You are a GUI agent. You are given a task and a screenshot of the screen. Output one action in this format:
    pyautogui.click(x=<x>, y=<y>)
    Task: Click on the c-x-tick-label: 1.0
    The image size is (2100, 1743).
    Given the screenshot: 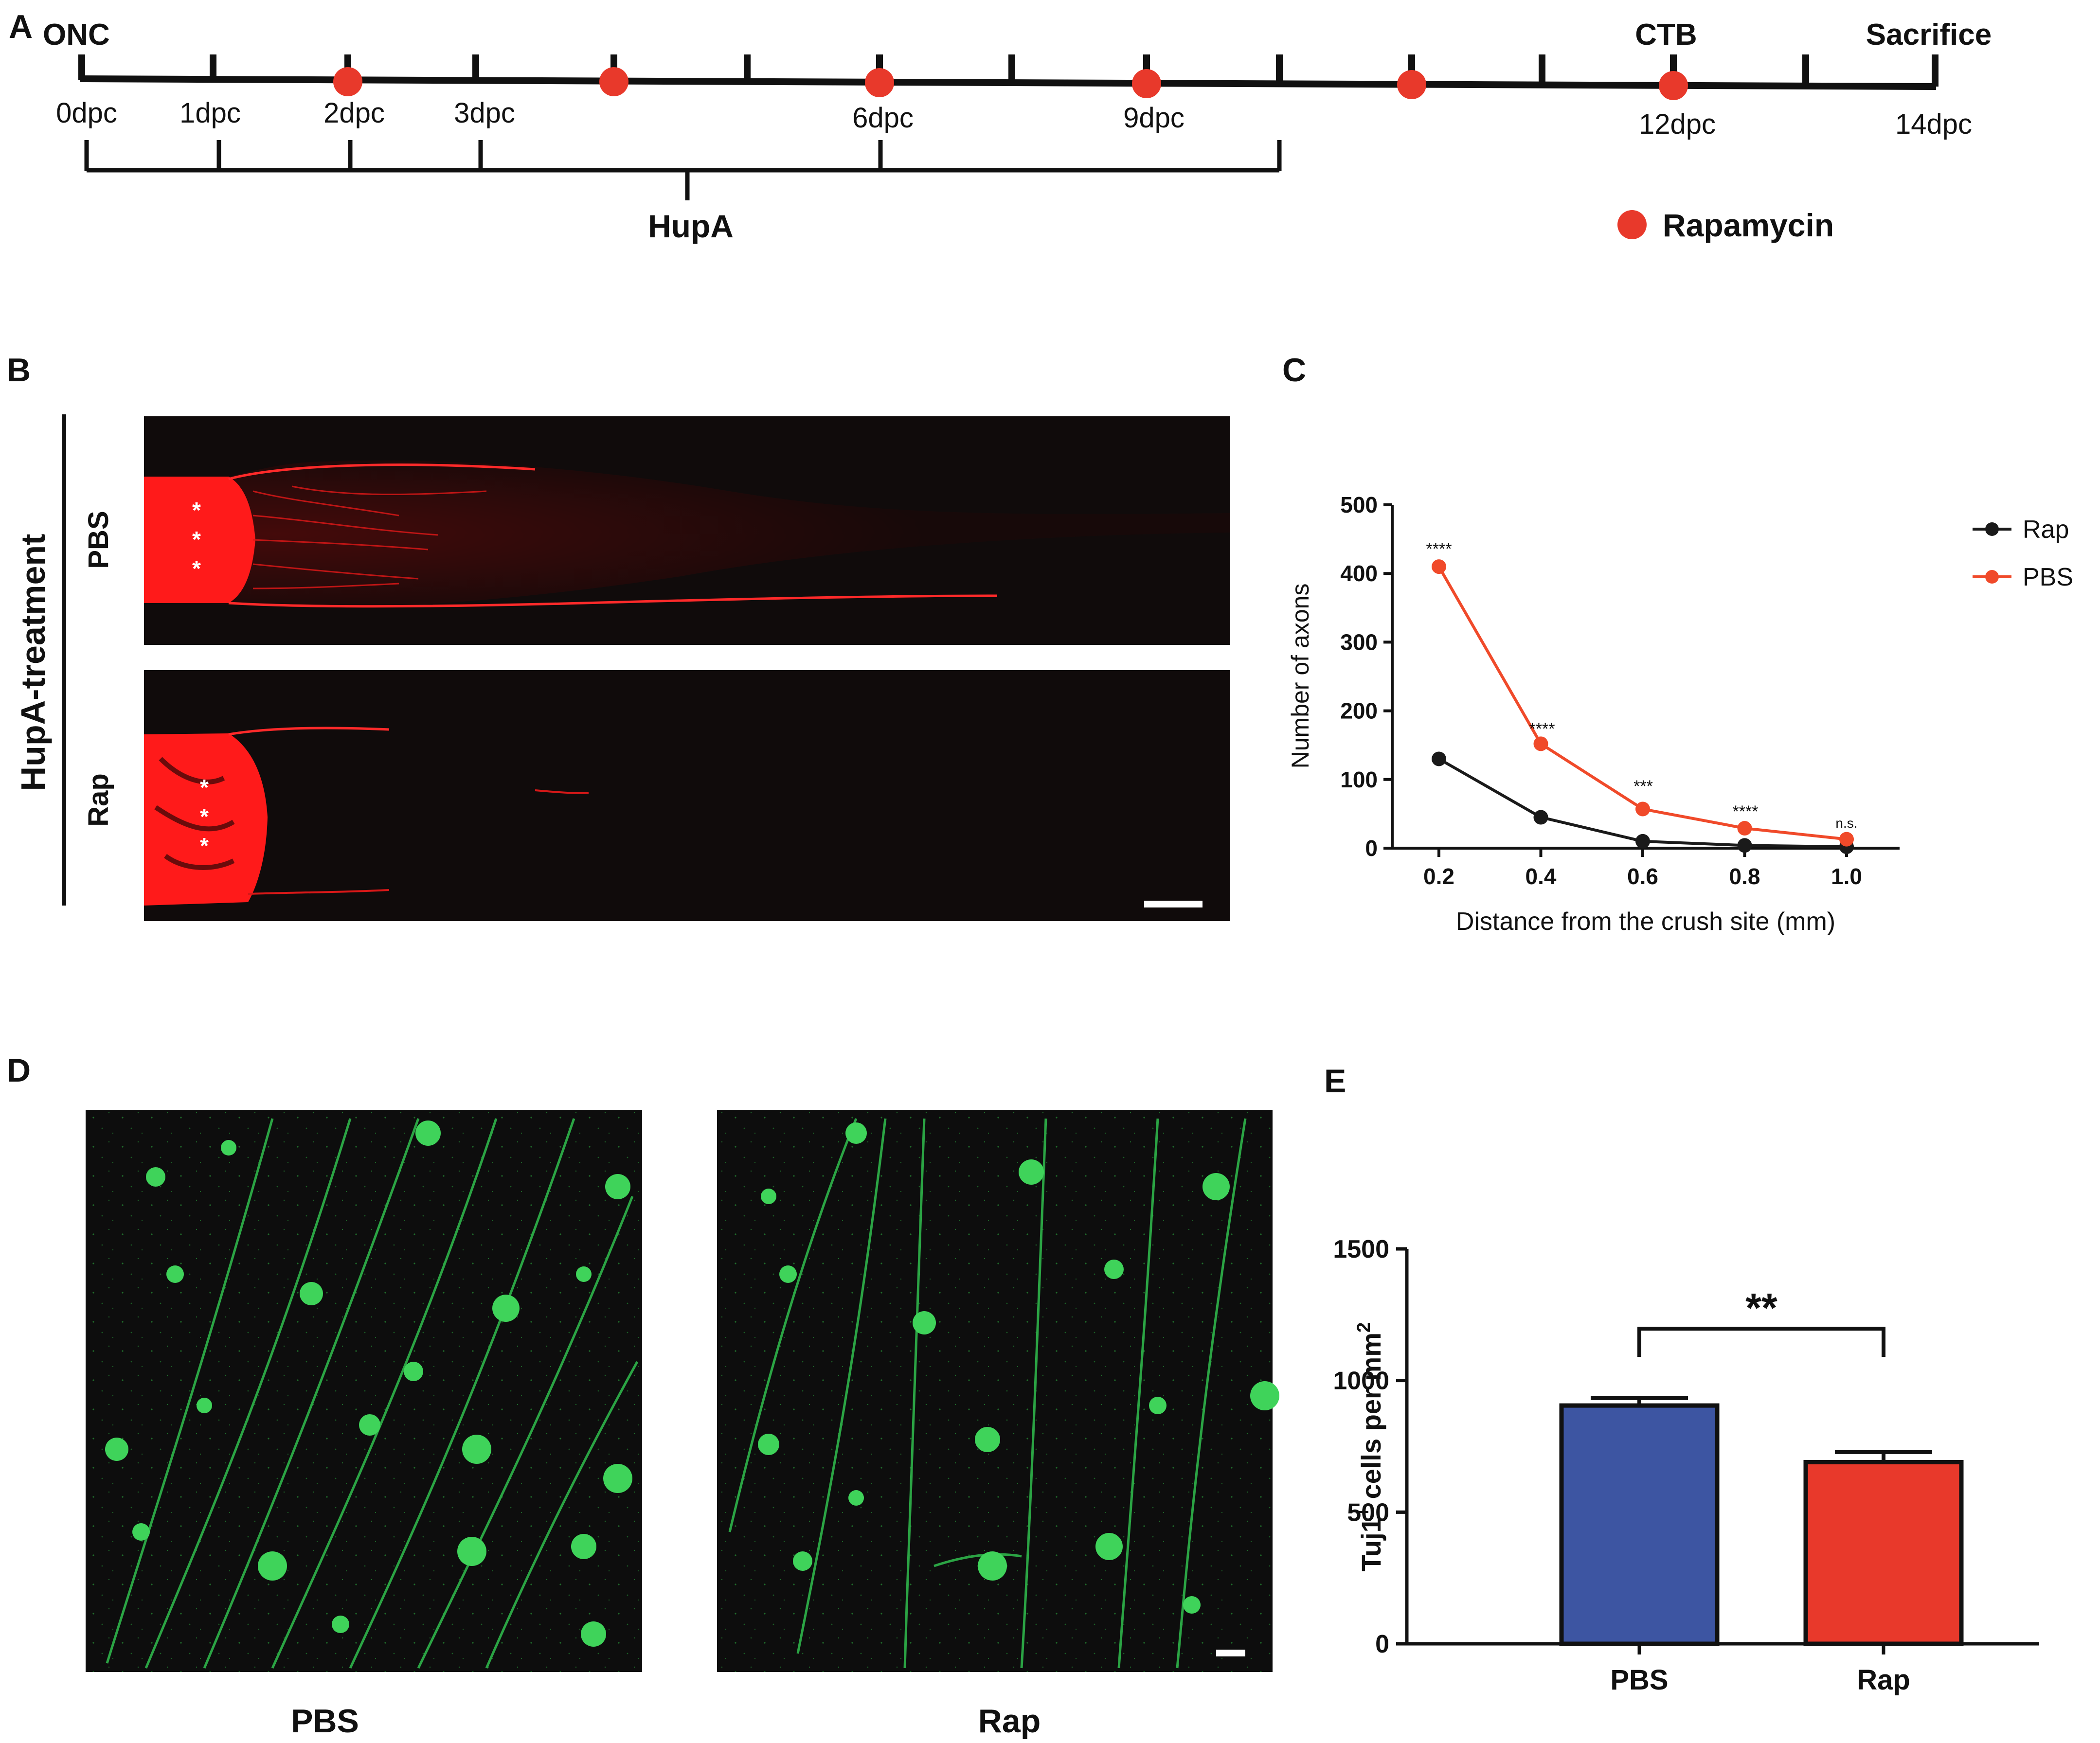 What is the action you would take?
    pyautogui.click(x=1846, y=876)
    